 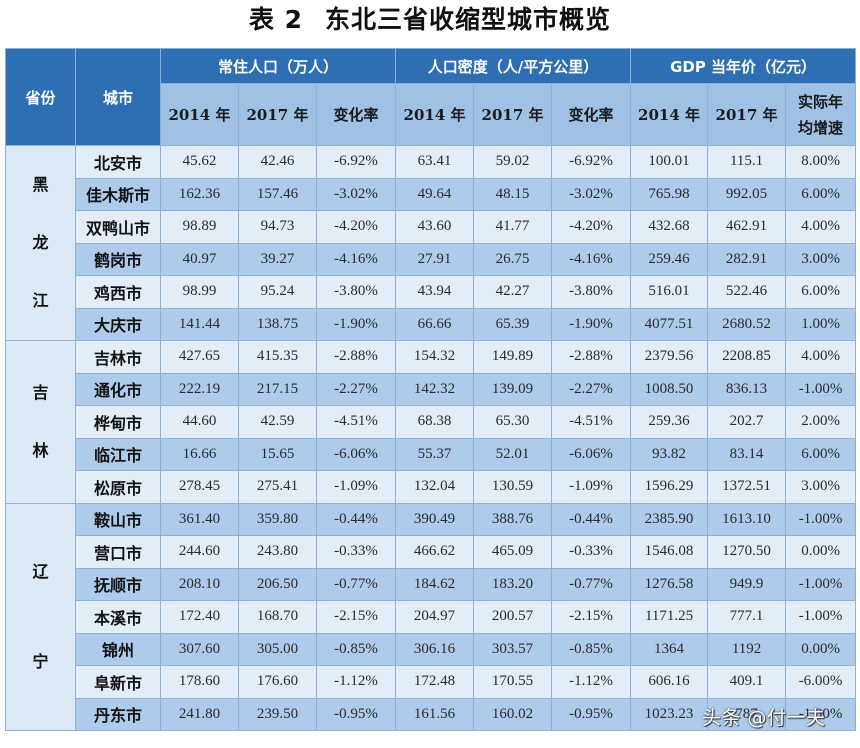 What do you see at coordinates (435, 649) in the screenshot?
I see `den-2014: 306.16` at bounding box center [435, 649].